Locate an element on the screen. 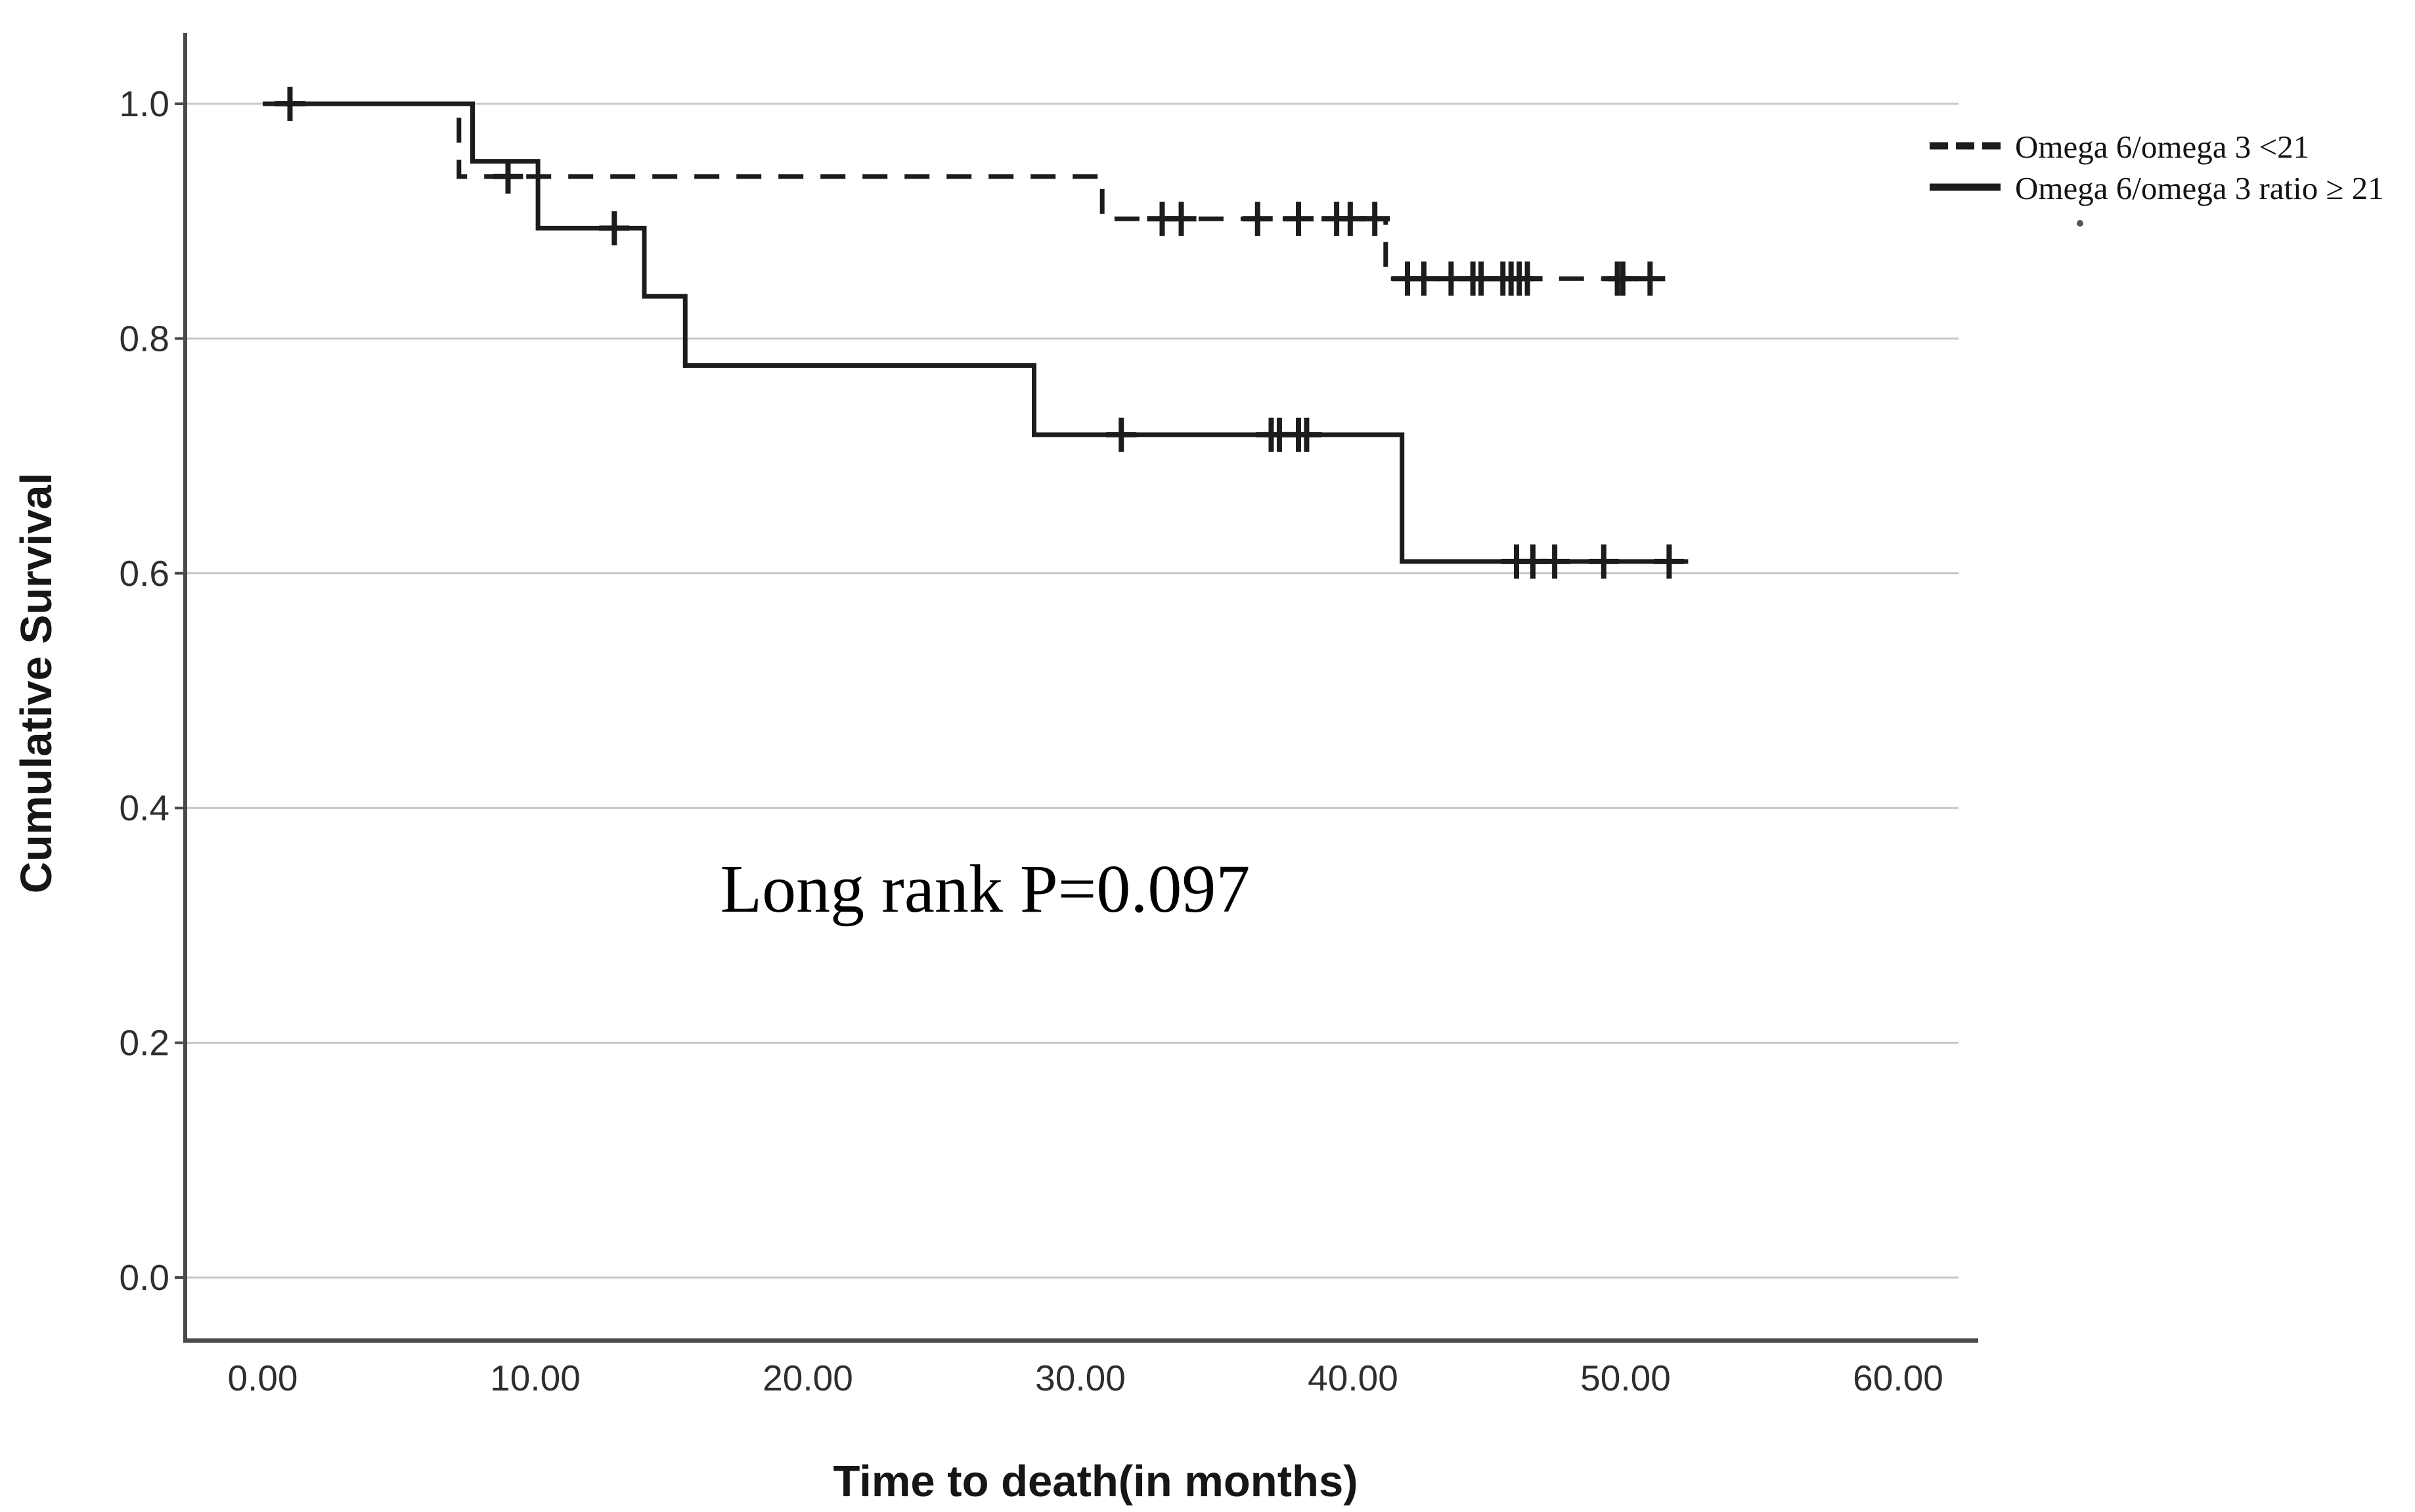 This screenshot has height=1512, width=2415. y-axis-title: Cumulative Survival is located at coordinates (36, 683).